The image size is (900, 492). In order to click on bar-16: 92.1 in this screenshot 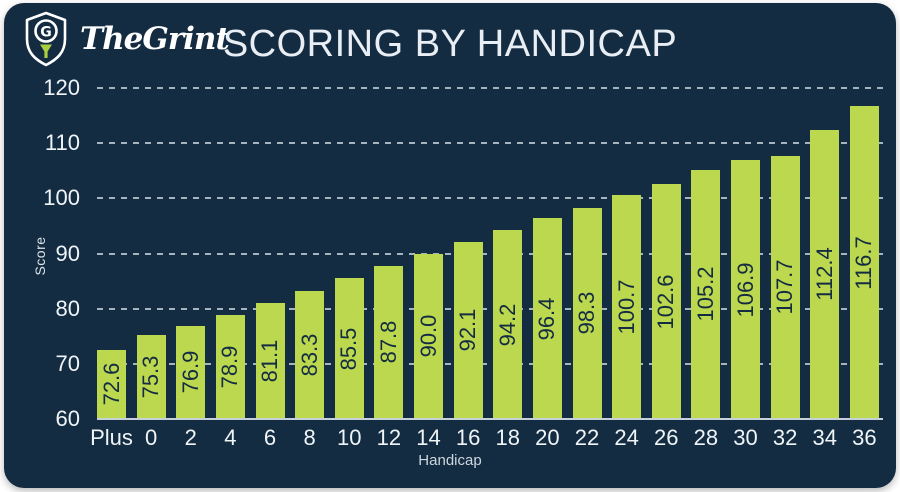, I will do `click(468, 330)`.